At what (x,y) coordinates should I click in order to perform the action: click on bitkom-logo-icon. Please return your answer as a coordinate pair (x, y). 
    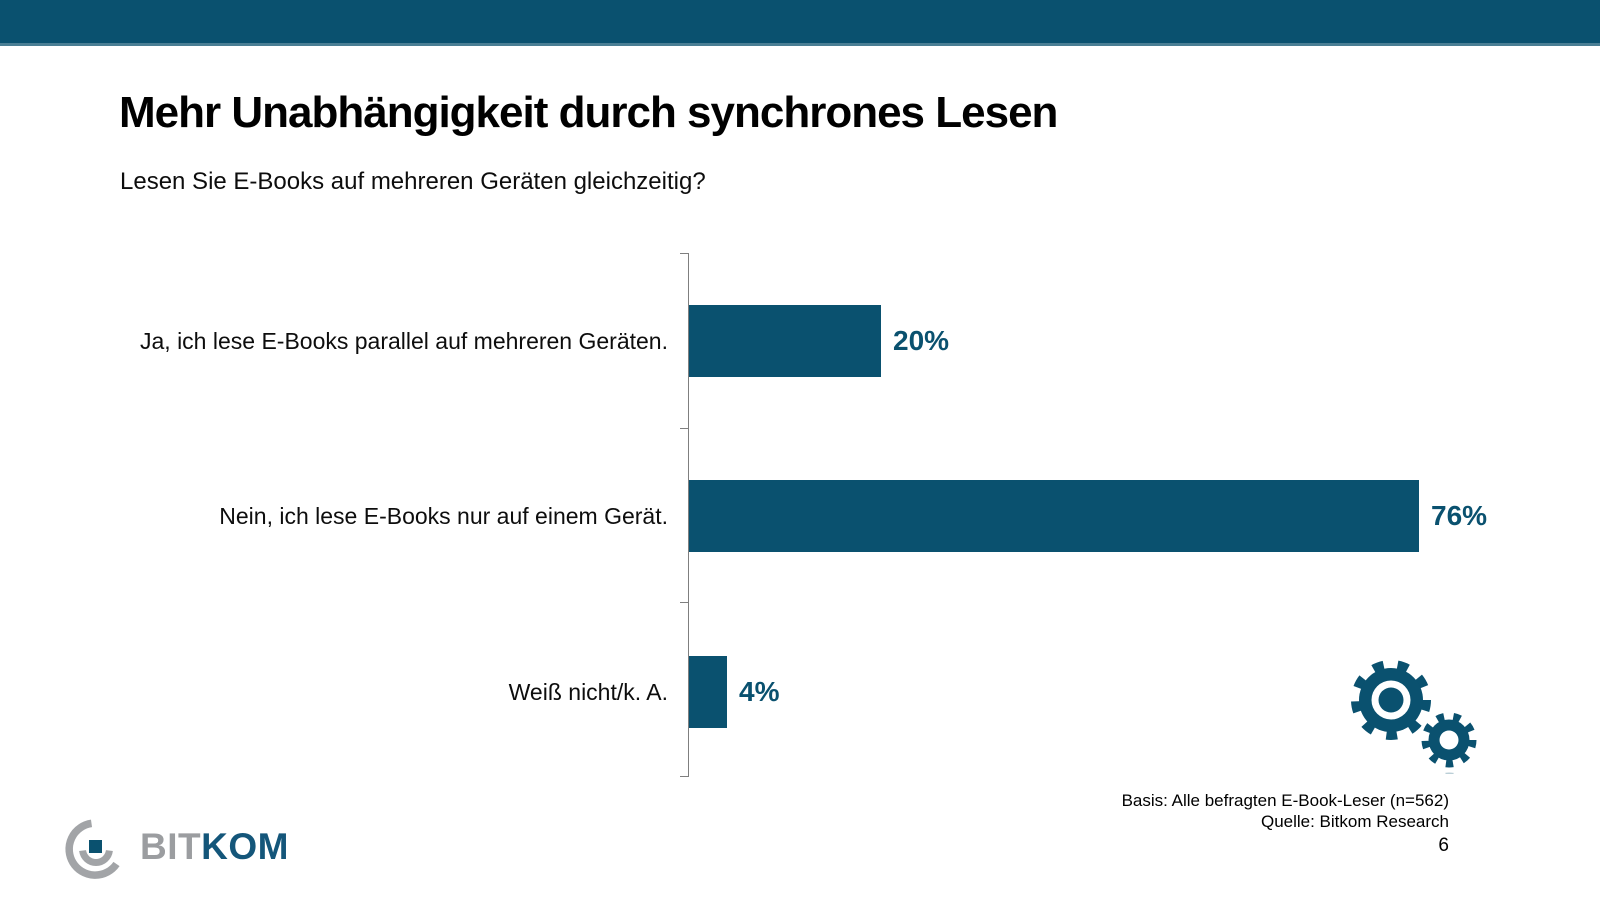
    Looking at the image, I should click on (92, 849).